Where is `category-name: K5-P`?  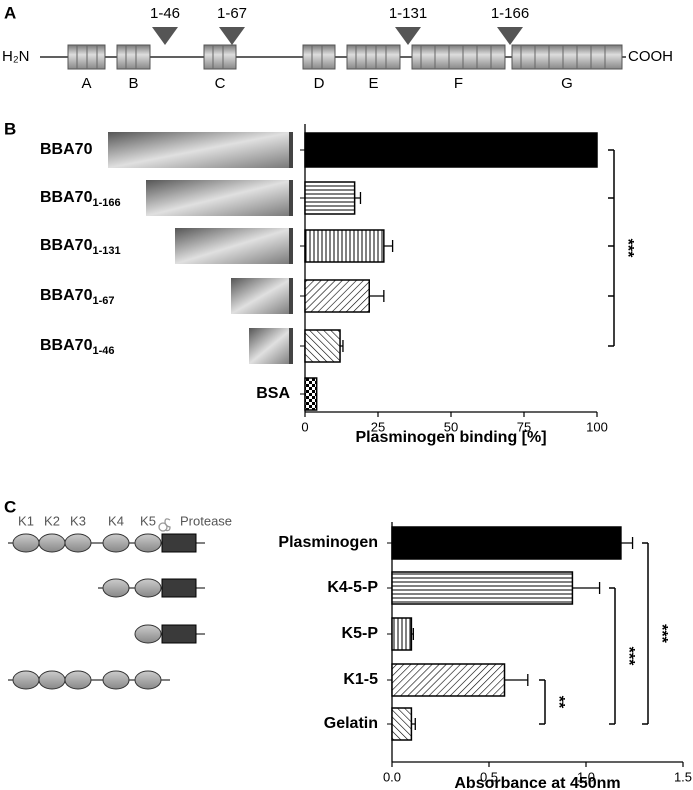 category-name: K5-P is located at coordinates (360, 633).